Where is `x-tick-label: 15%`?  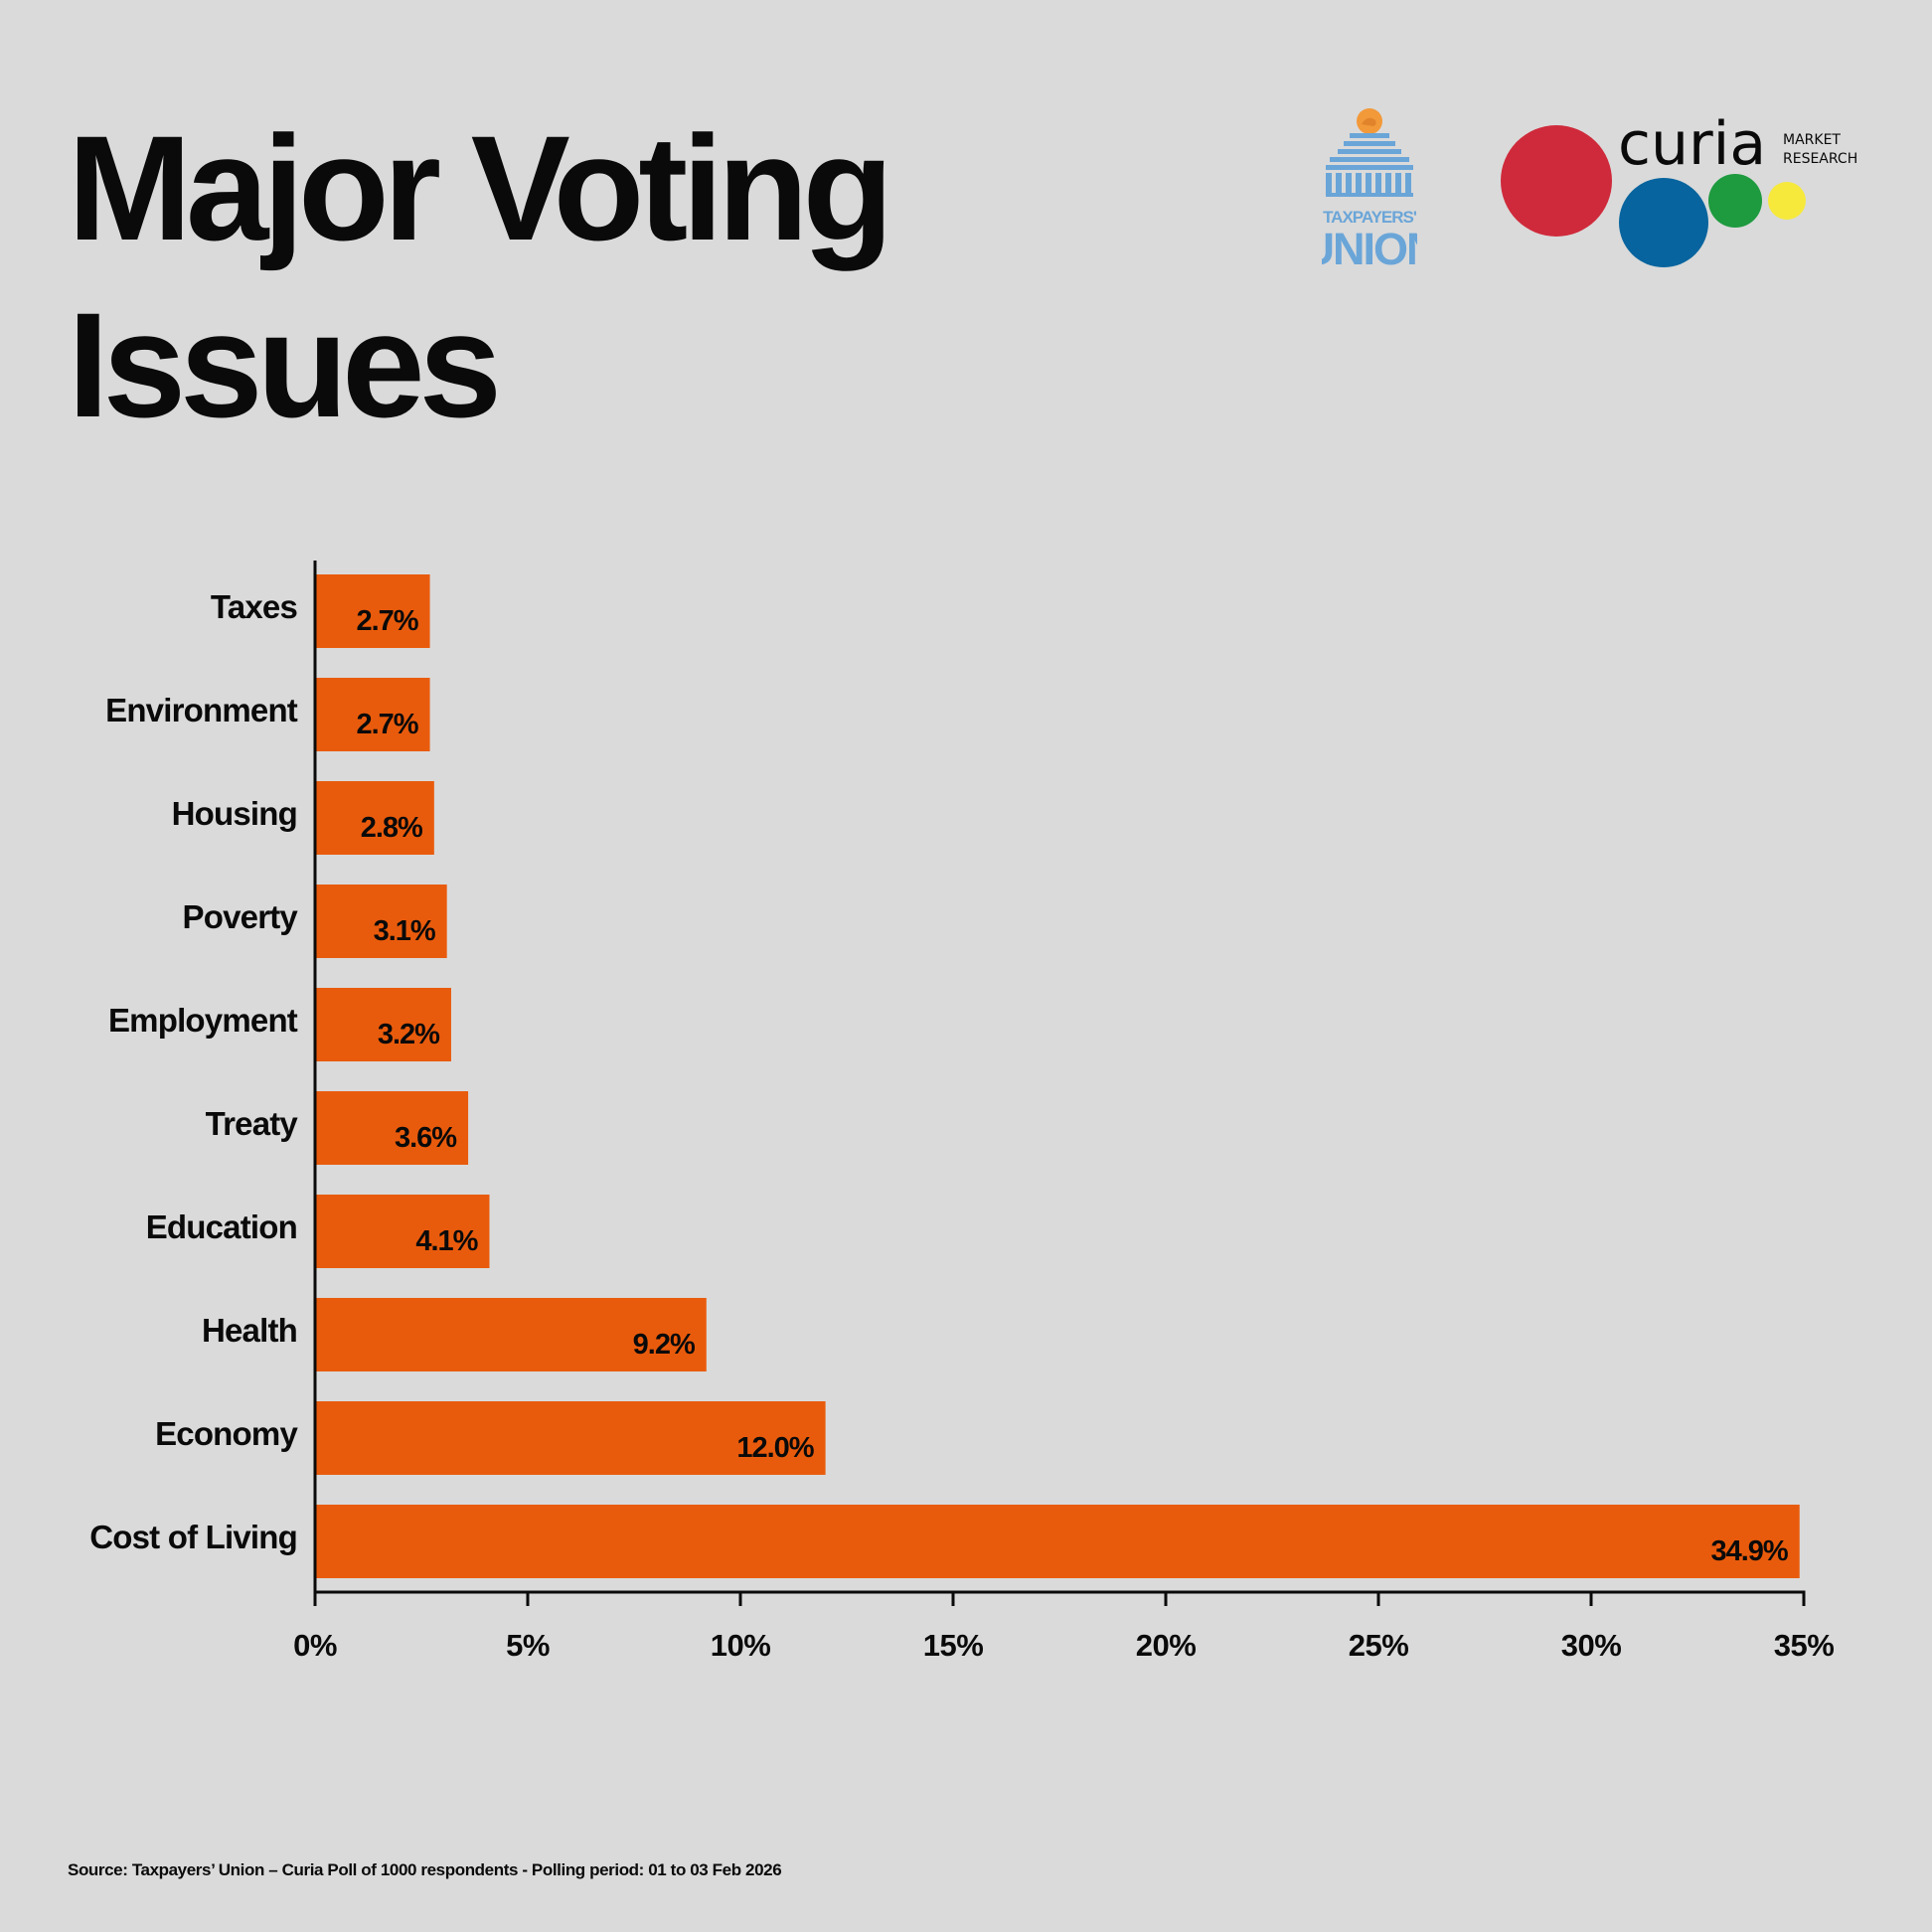
x-tick-label: 15% is located at coordinates (953, 1645).